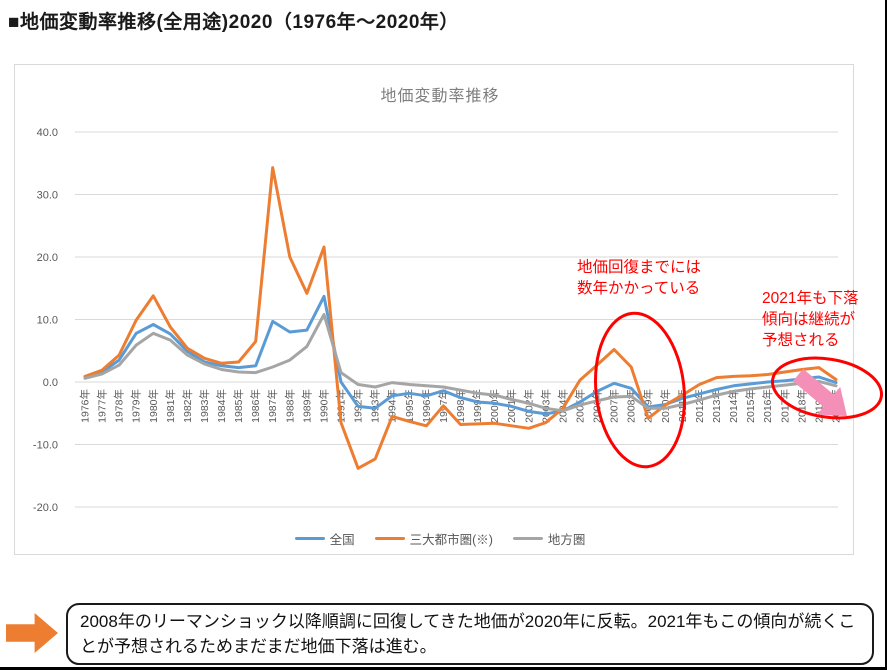 The height and width of the screenshot is (670, 887). What do you see at coordinates (233, 22) in the screenshot?
I see `page-title: ■地価変動率推移(全用途)2020（1976年～2020年）` at bounding box center [233, 22].